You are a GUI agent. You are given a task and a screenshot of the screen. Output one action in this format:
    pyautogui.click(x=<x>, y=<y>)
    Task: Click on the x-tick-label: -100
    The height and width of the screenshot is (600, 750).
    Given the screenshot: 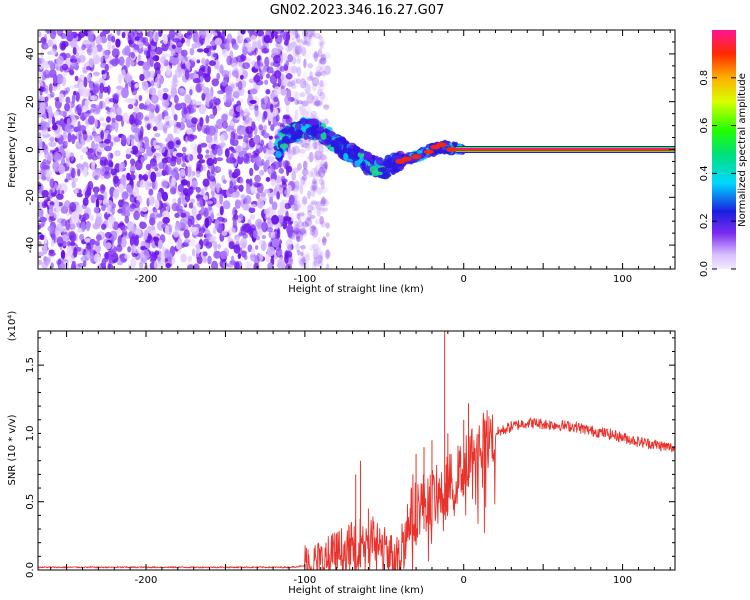 What is the action you would take?
    pyautogui.click(x=305, y=580)
    